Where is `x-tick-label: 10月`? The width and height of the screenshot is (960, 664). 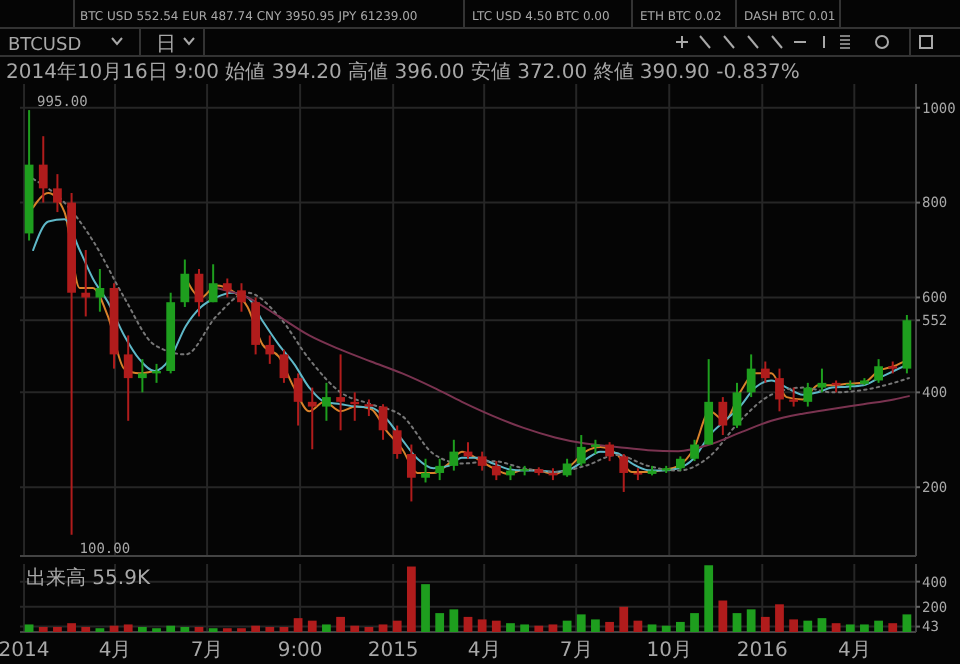
x-tick-label: 10月 is located at coordinates (669, 651).